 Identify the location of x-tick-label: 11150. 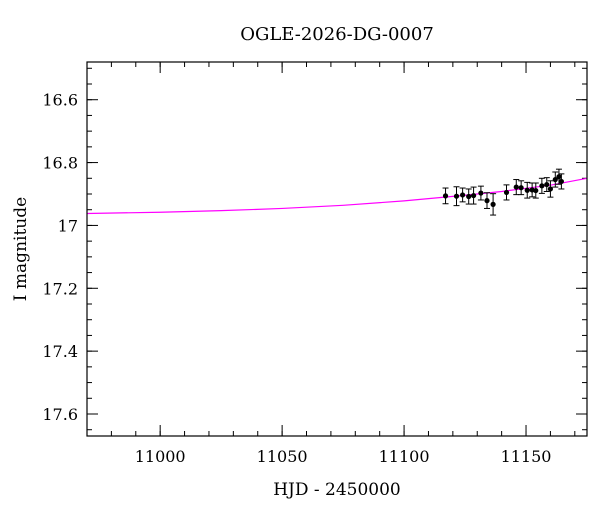
(526, 456).